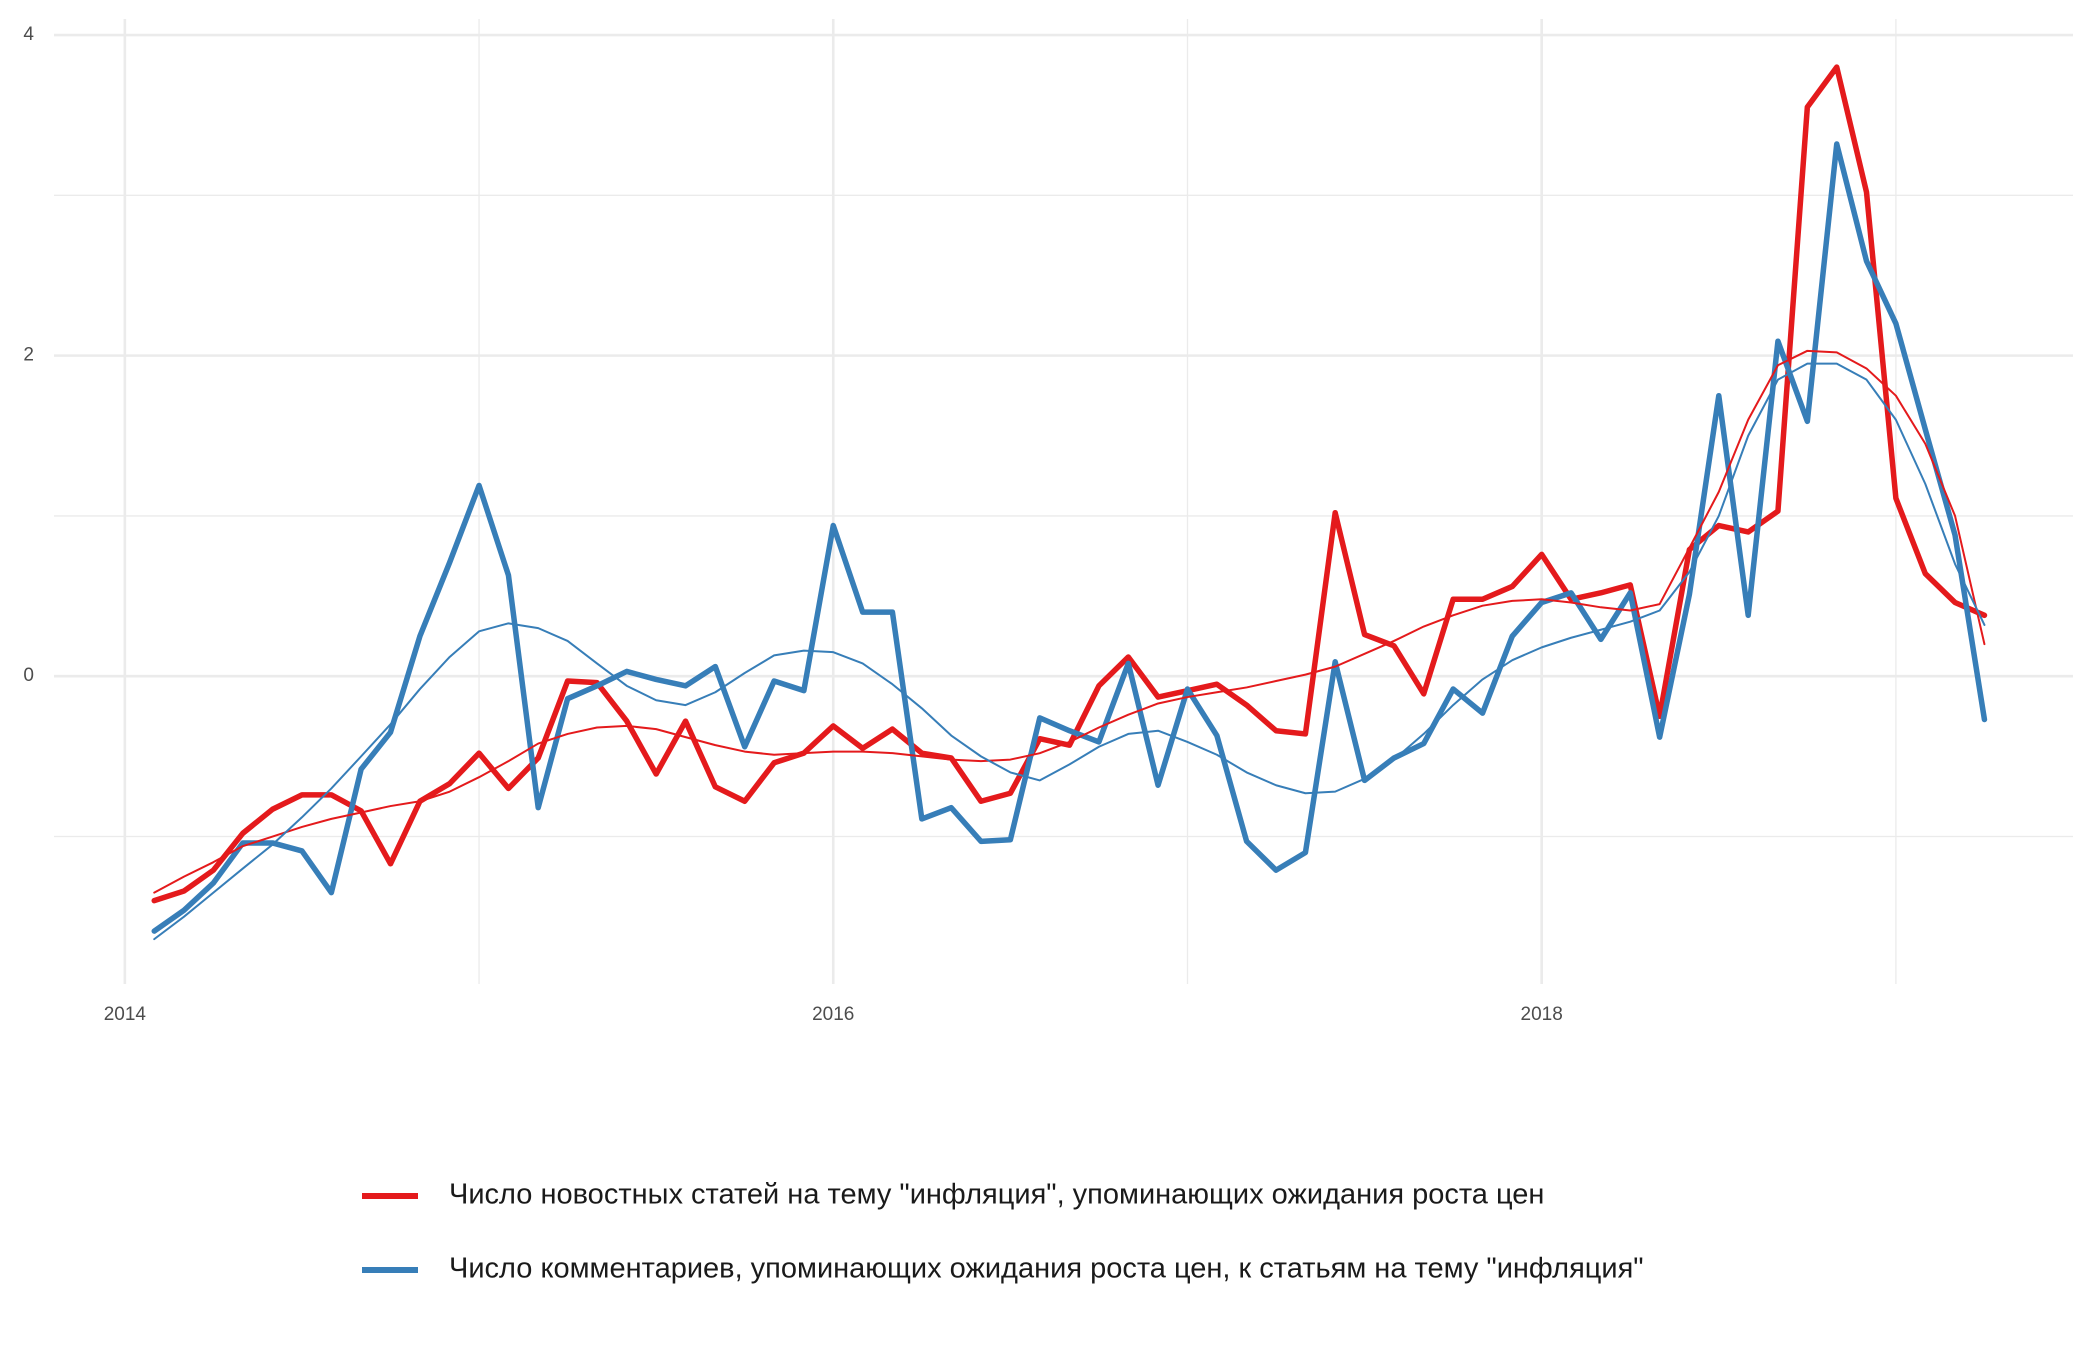 The image size is (2100, 1350). What do you see at coordinates (28, 34) in the screenshot?
I see `y-tick-label: 4` at bounding box center [28, 34].